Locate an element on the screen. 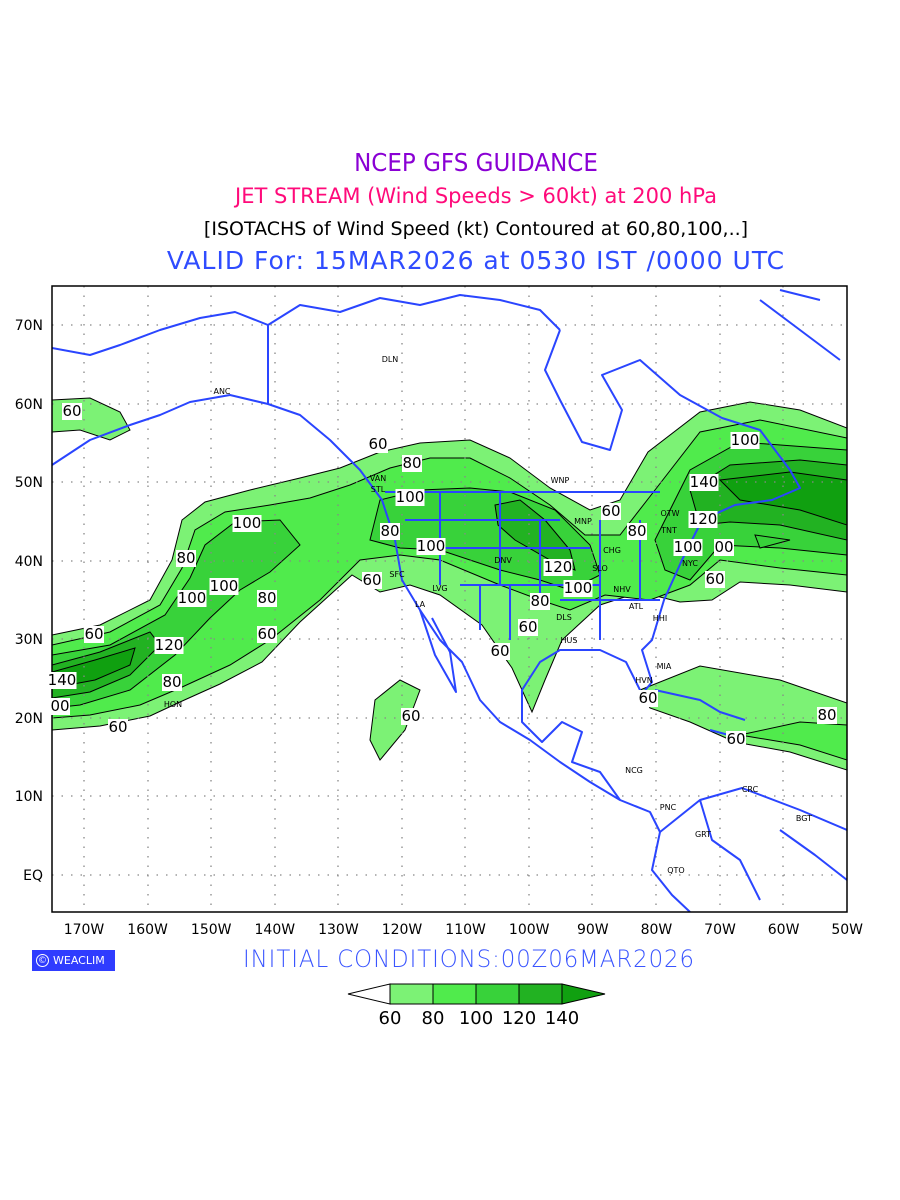  station-label: DLN is located at coordinates (390, 359).